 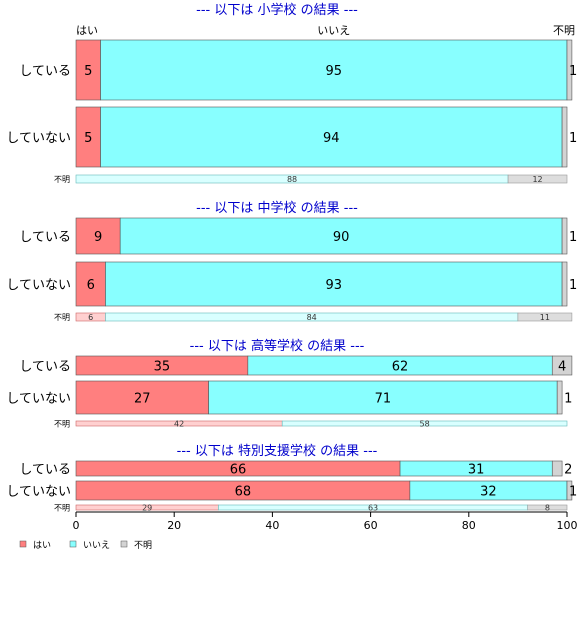 I want to click on x-tick-label: 0, so click(x=76, y=525).